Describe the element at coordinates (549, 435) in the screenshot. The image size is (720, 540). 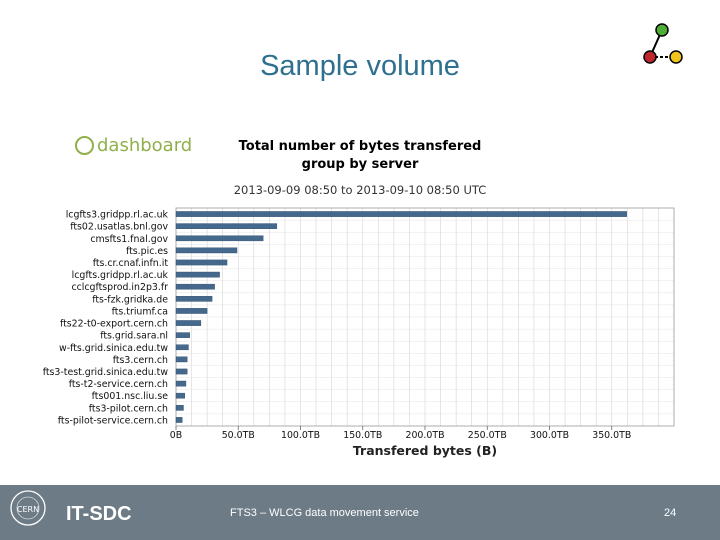
I see `x-tick-label: 300.0TB` at that location.